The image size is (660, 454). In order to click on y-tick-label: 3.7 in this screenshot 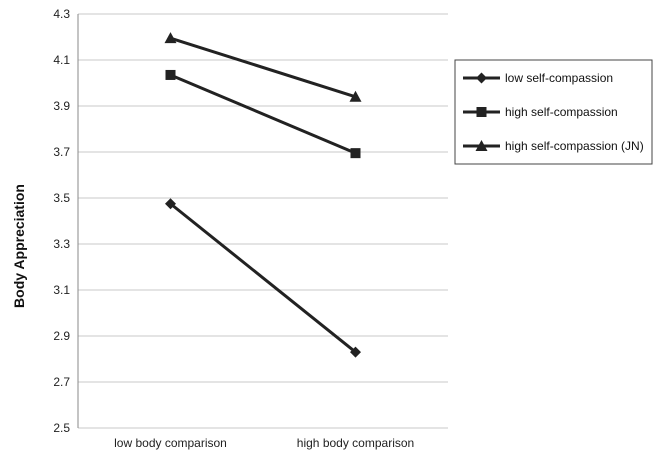, I will do `click(61, 152)`.